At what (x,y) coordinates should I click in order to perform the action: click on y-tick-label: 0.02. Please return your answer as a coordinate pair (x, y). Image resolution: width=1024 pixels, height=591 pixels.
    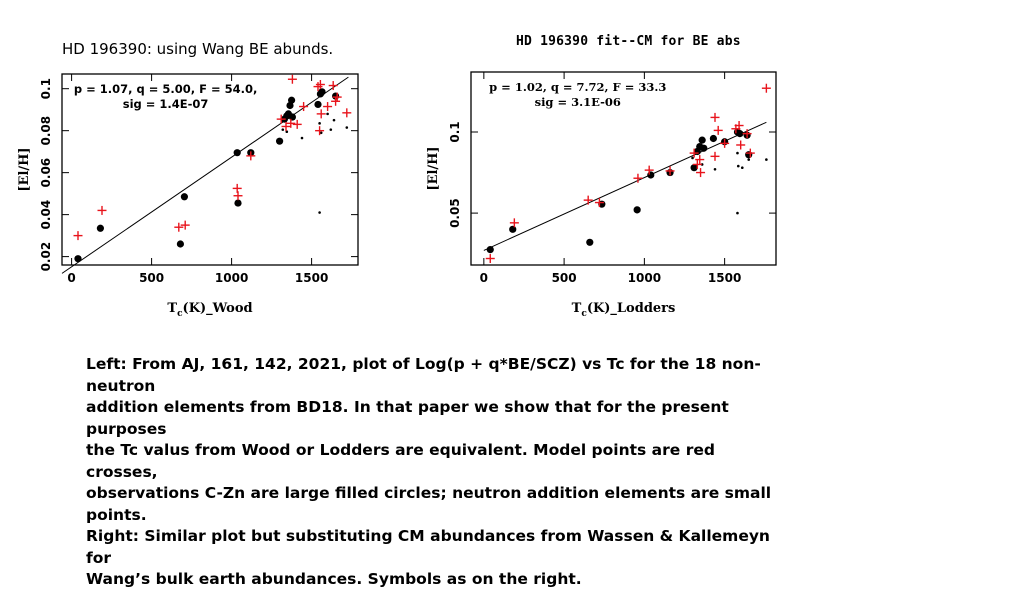
    Looking at the image, I should click on (46, 257).